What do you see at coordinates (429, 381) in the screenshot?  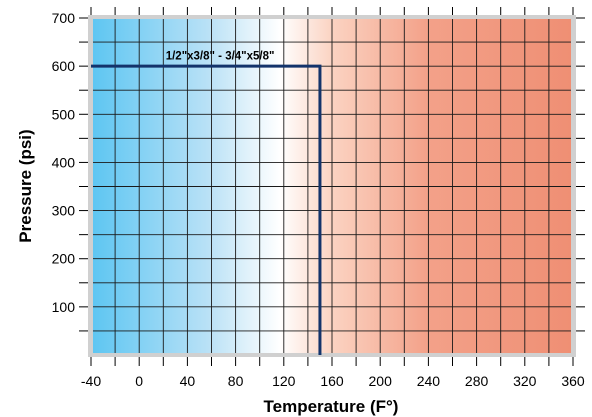 I see `x-tick-label: 240` at bounding box center [429, 381].